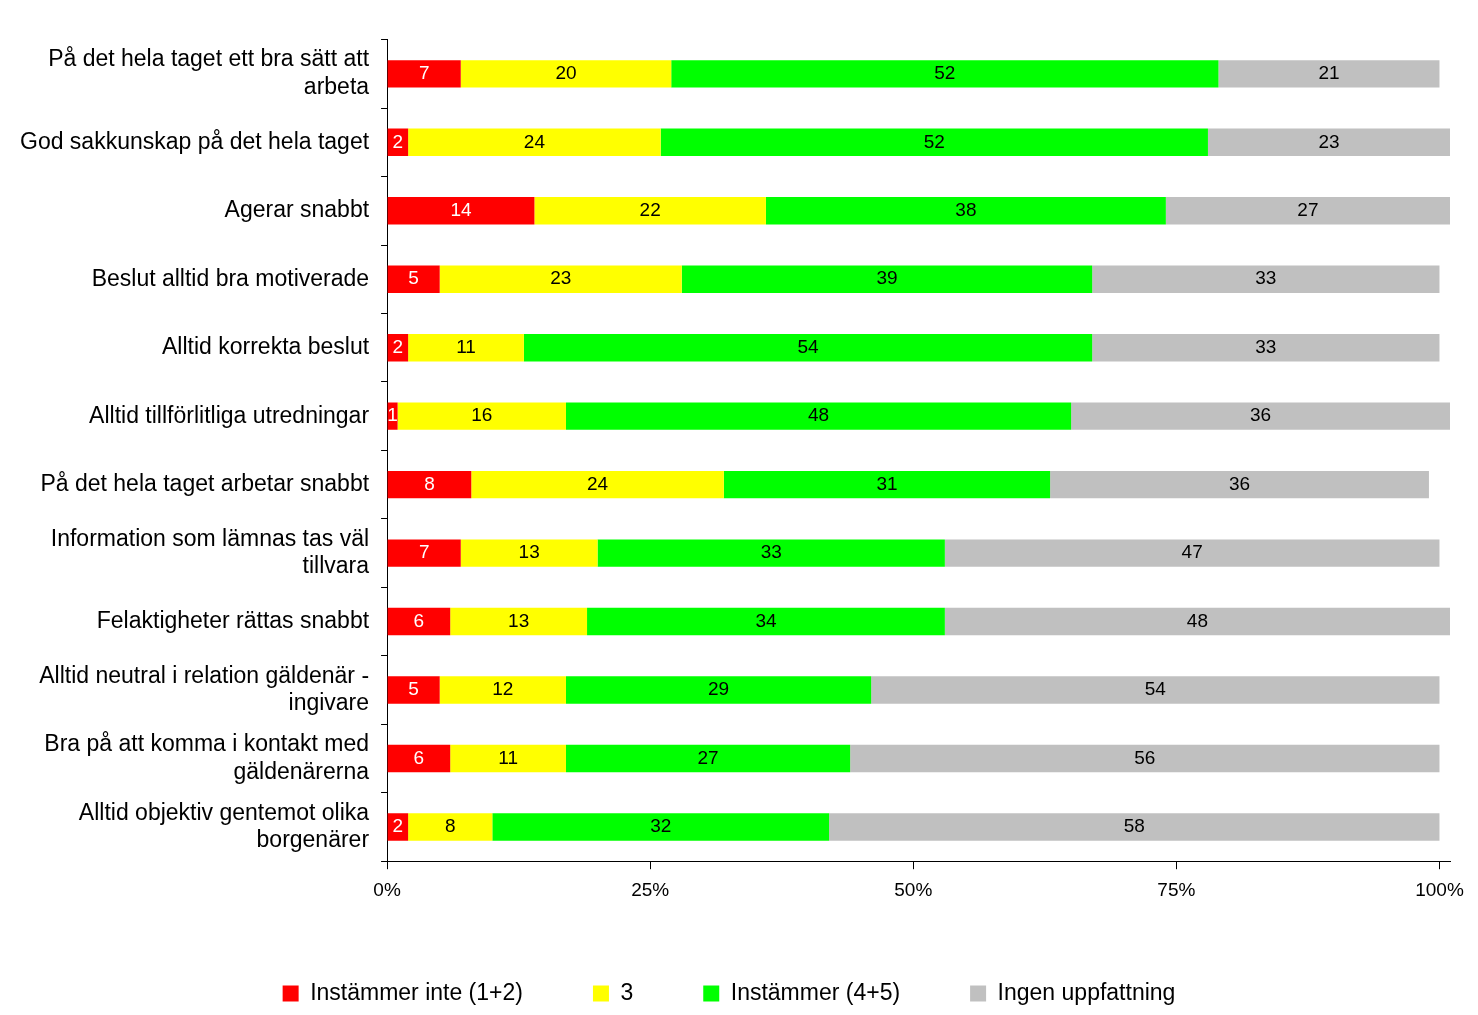 This screenshot has height=1015, width=1478. What do you see at coordinates (815, 991) in the screenshot?
I see `legend-label: Instämmer (4+5)` at bounding box center [815, 991].